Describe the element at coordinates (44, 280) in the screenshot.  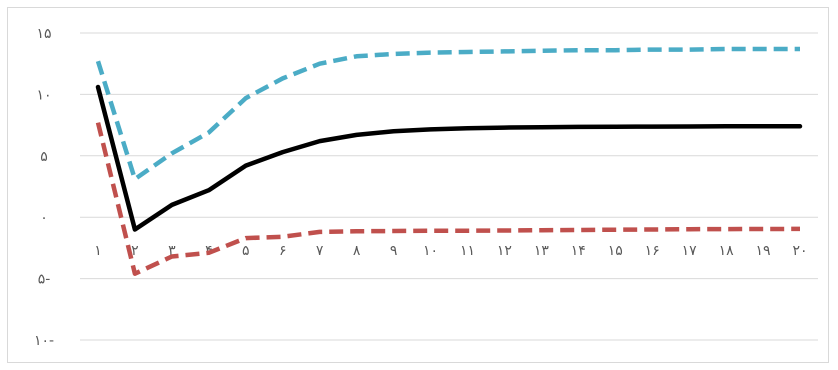
I see `y-tick-label: ۵-` at that location.